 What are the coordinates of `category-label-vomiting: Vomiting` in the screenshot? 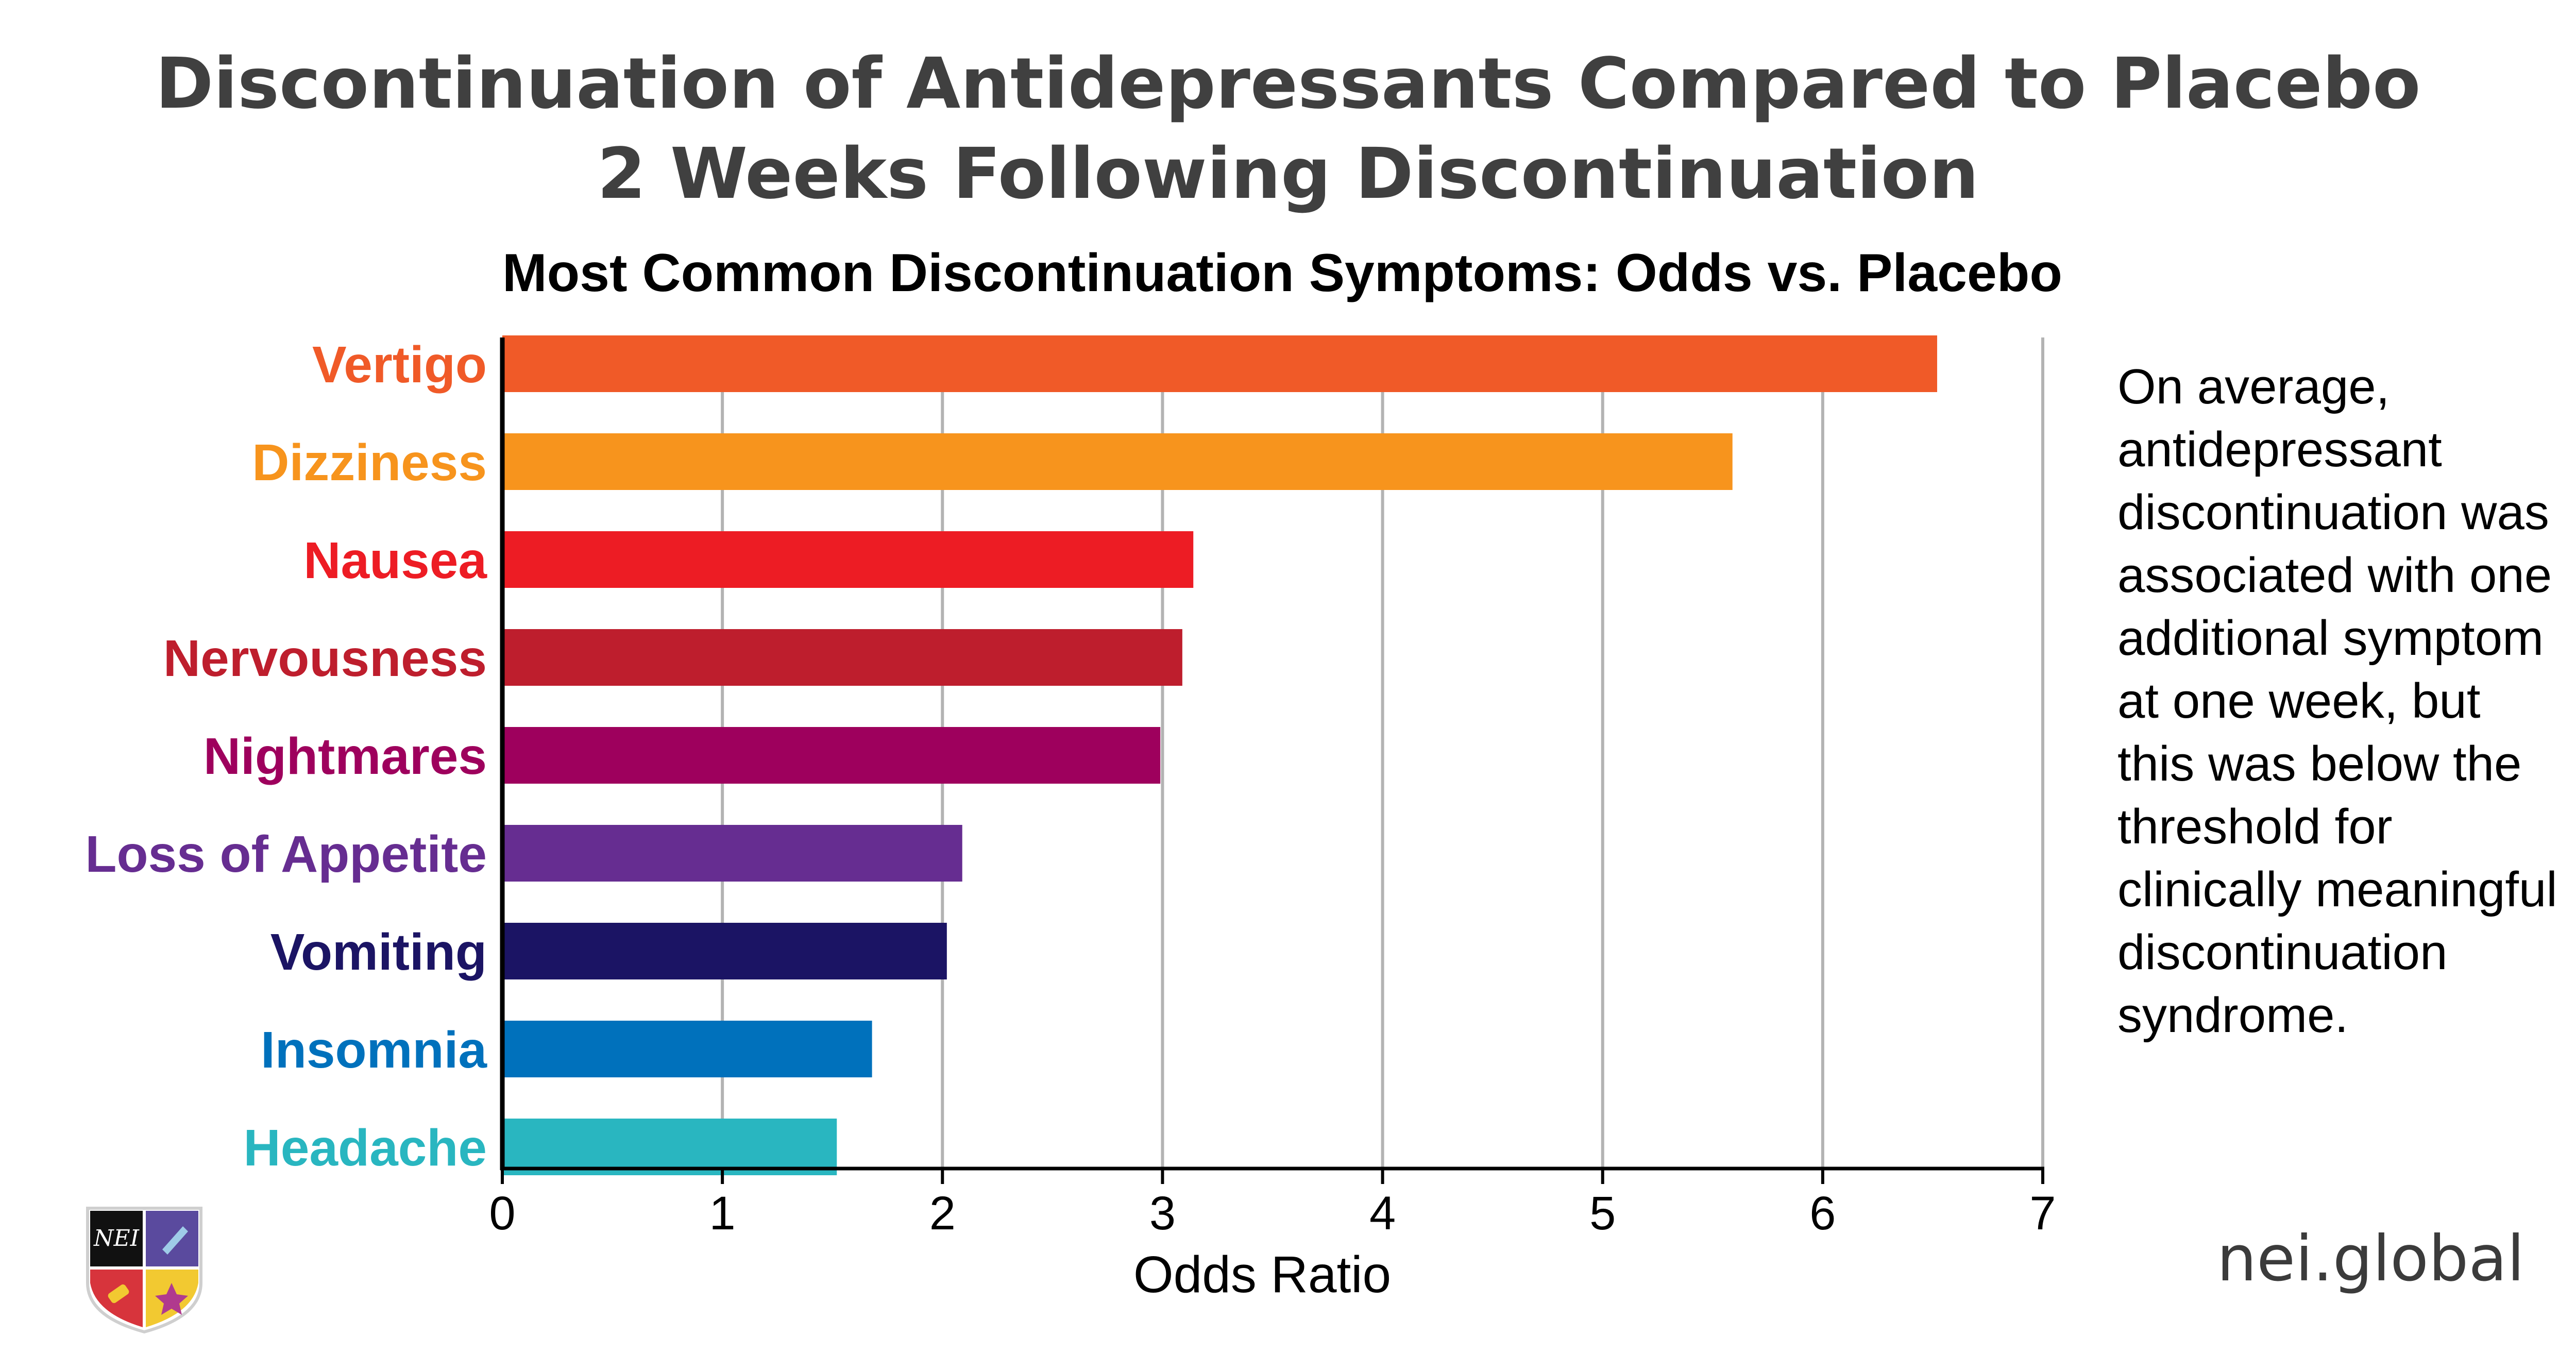 It's located at (378, 952).